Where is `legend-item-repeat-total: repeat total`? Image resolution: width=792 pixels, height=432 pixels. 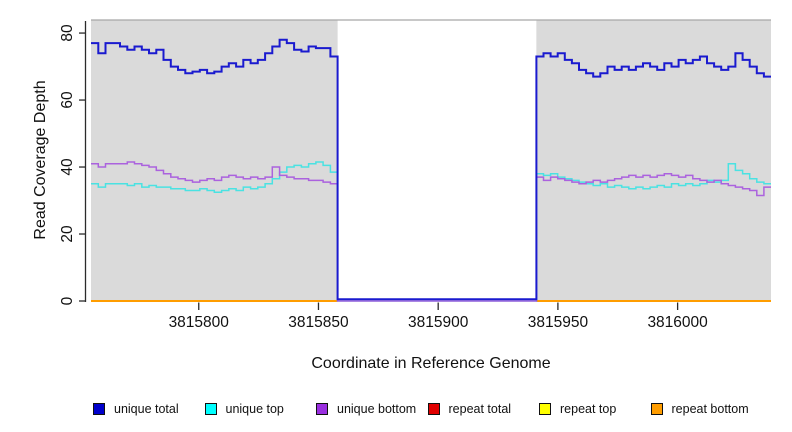
legend-item-repeat-total: repeat total is located at coordinates (469, 409).